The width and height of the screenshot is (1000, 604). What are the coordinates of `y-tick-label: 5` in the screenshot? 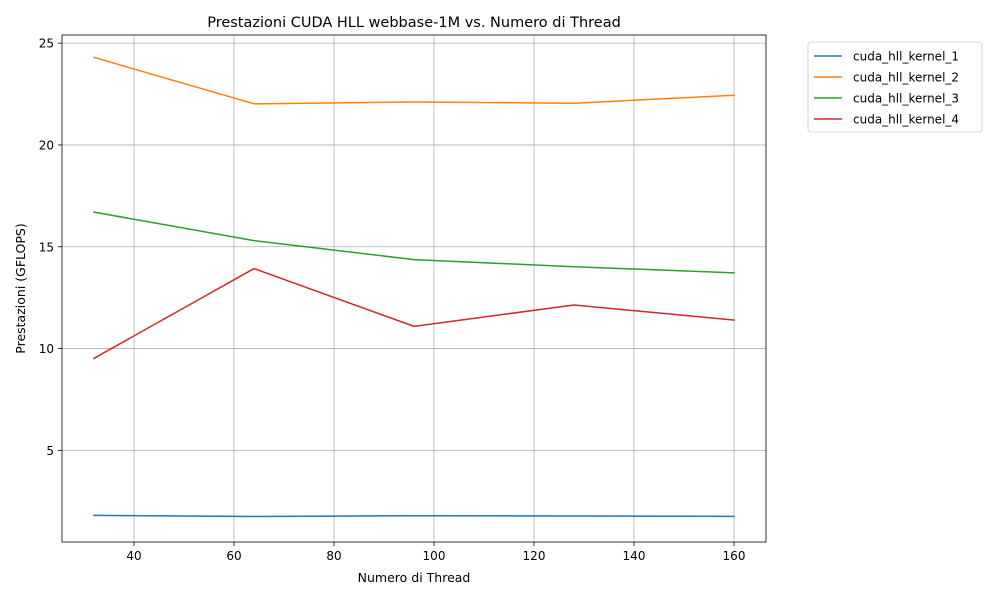 It's located at (50, 451).